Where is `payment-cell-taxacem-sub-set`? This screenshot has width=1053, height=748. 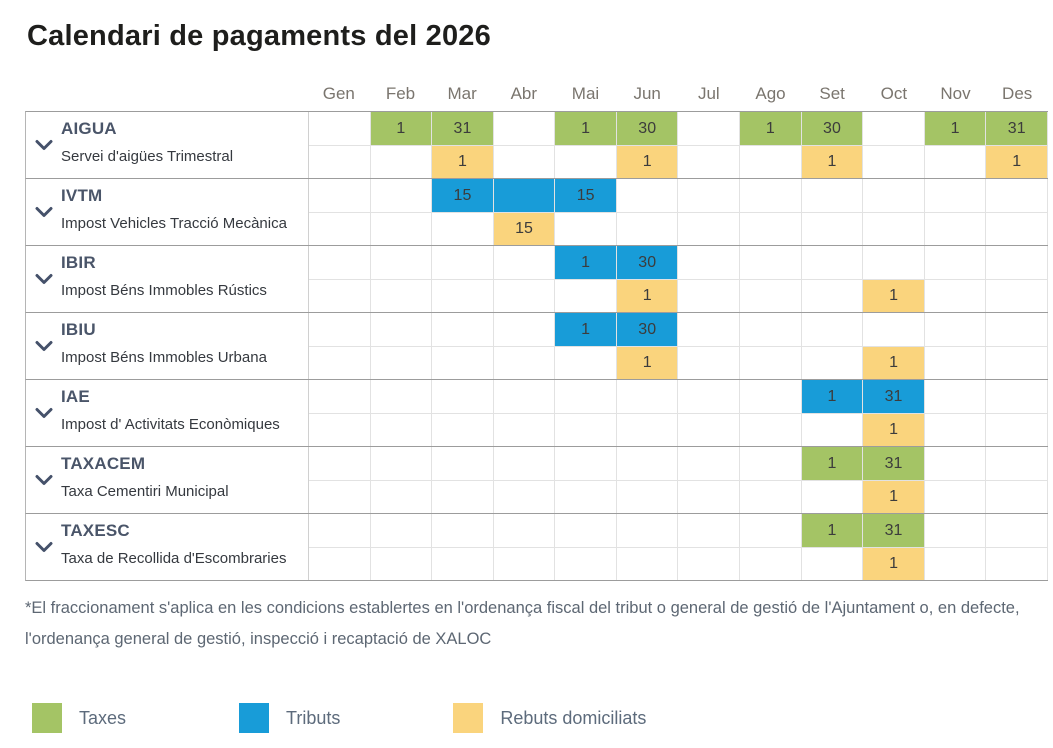
payment-cell-taxacem-sub-set is located at coordinates (832, 496).